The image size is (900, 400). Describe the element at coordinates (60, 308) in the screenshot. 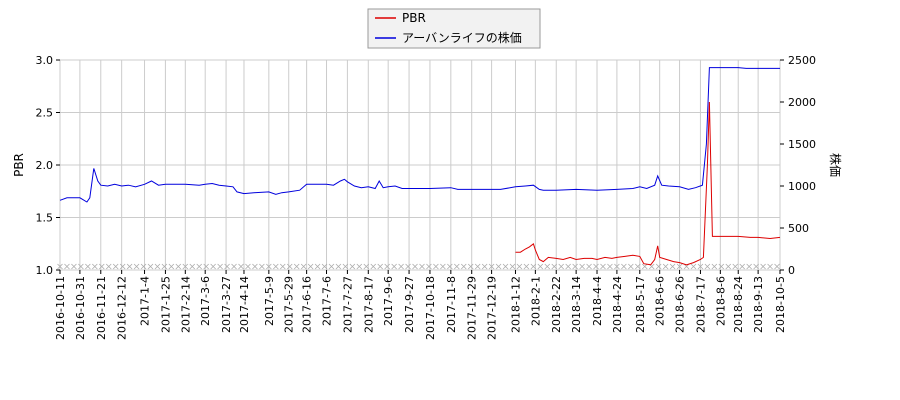

I see `x-tick-label: 2016-10-11` at that location.